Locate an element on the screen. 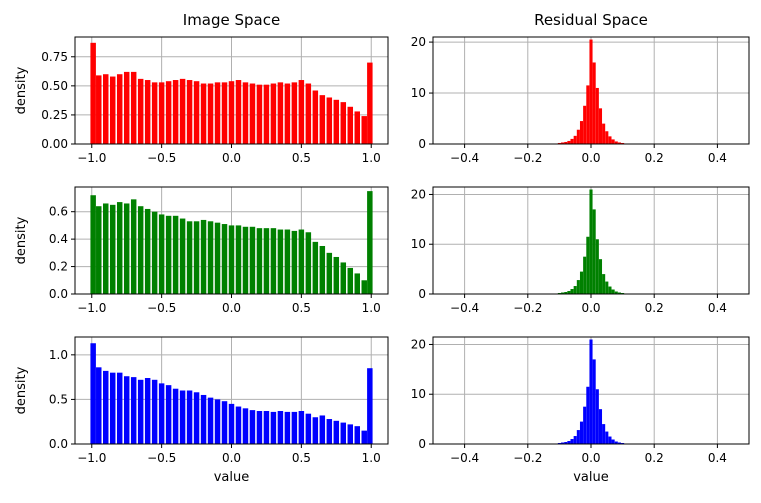 The image size is (761, 503). x-tick-label: 0.4 is located at coordinates (717, 308).